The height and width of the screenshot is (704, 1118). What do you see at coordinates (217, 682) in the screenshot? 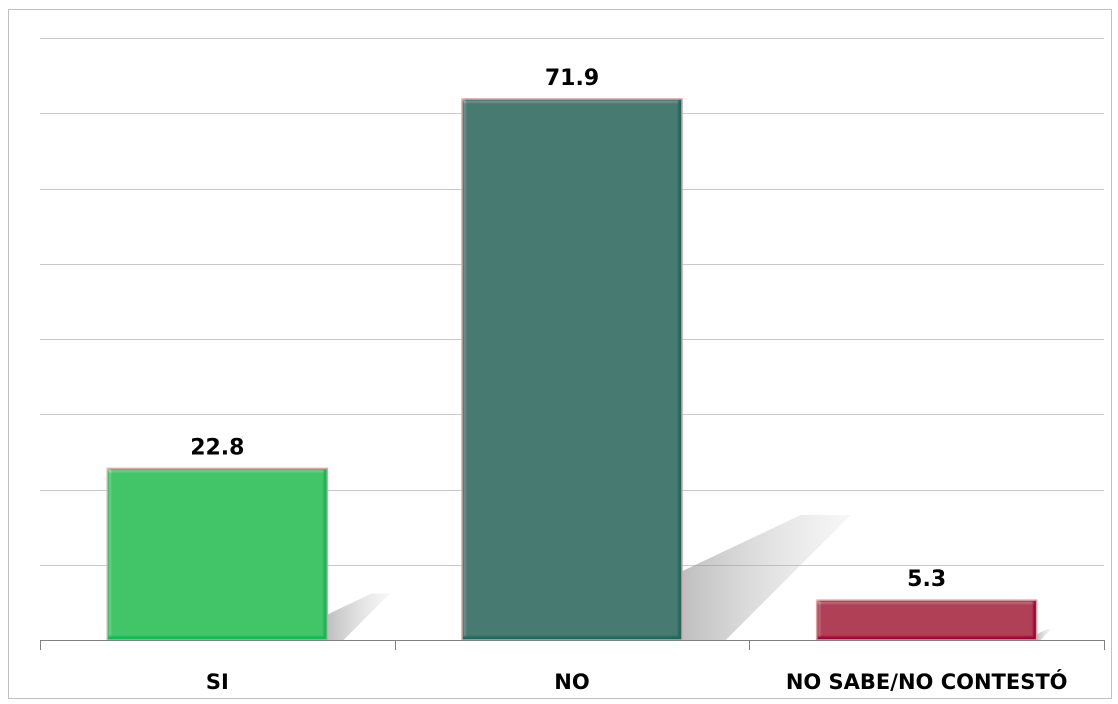
I see `x-tick-label: SI` at bounding box center [217, 682].